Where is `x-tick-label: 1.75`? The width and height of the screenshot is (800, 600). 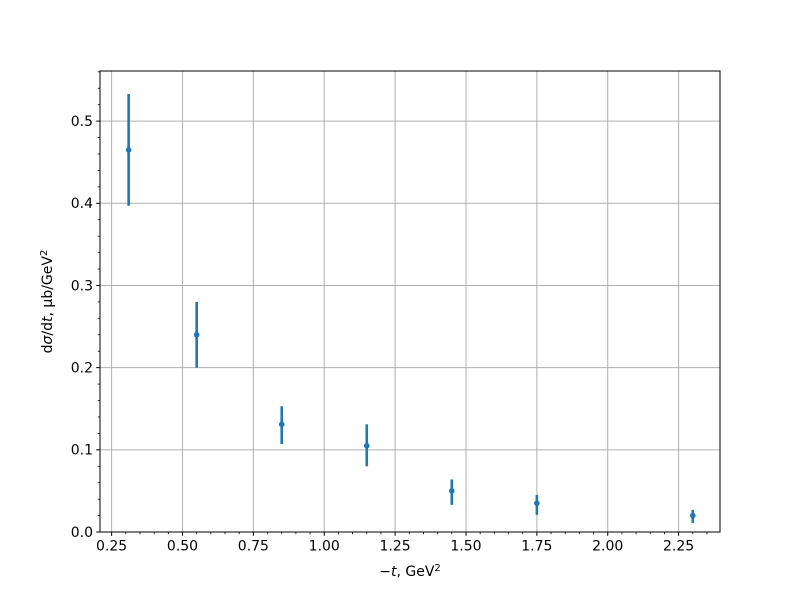 x-tick-label: 1.75 is located at coordinates (536, 547).